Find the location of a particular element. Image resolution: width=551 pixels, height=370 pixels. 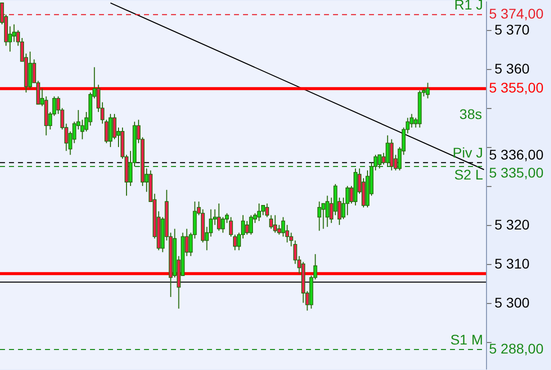

y-tick-label: 5 300 is located at coordinates (512, 302).